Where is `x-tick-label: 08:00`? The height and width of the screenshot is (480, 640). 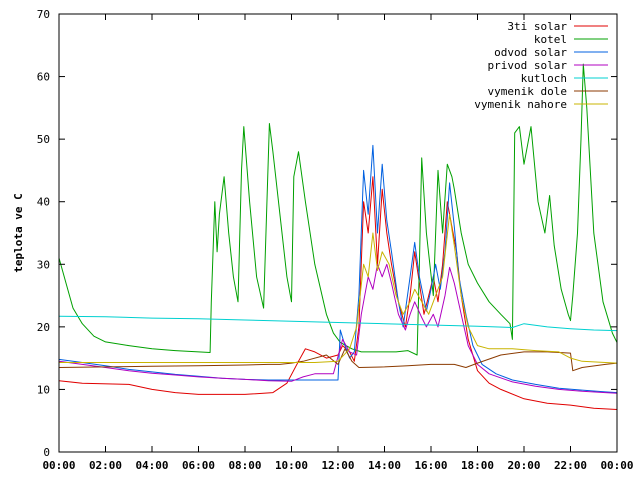
x-tick-label: 08:00 is located at coordinates (244, 465).